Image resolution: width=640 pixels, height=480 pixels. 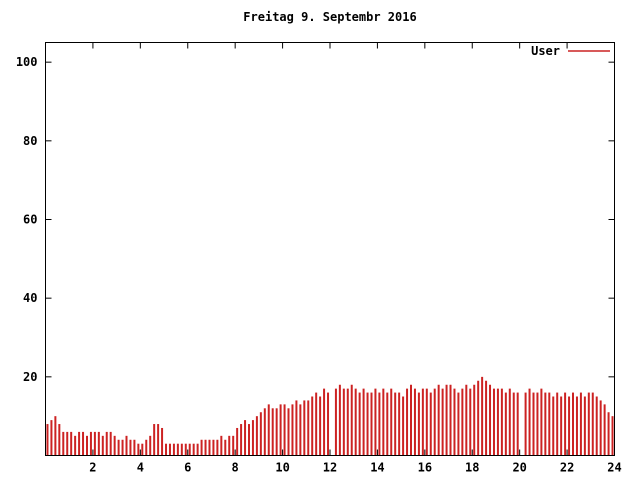 I want to click on chart-title: Freitag 9. Septembr 2016, so click(x=329, y=17).